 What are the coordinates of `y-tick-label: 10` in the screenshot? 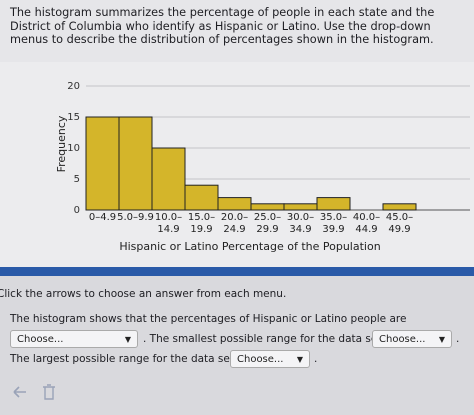 It's located at (73, 148).